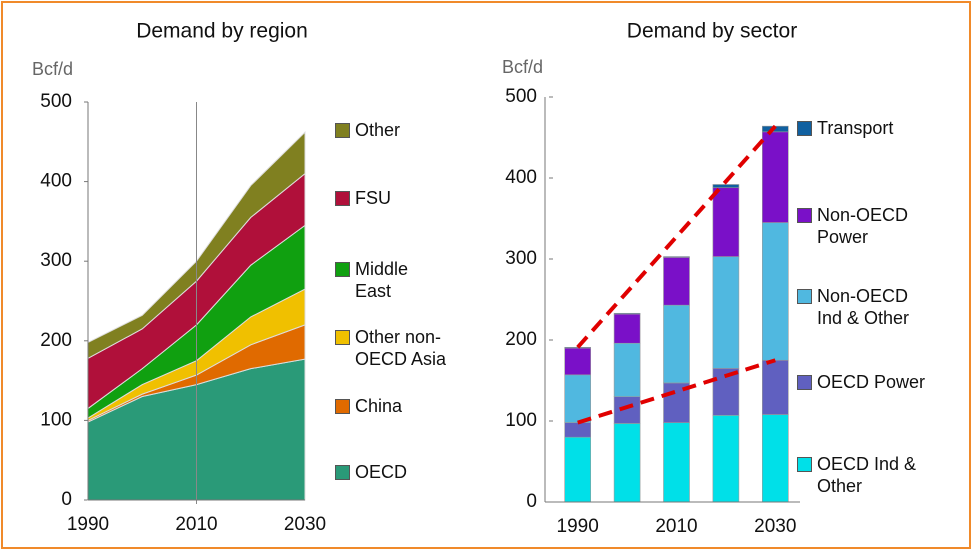  What do you see at coordinates (420, 130) in the screenshot?
I see `legend-item: Other` at bounding box center [420, 130].